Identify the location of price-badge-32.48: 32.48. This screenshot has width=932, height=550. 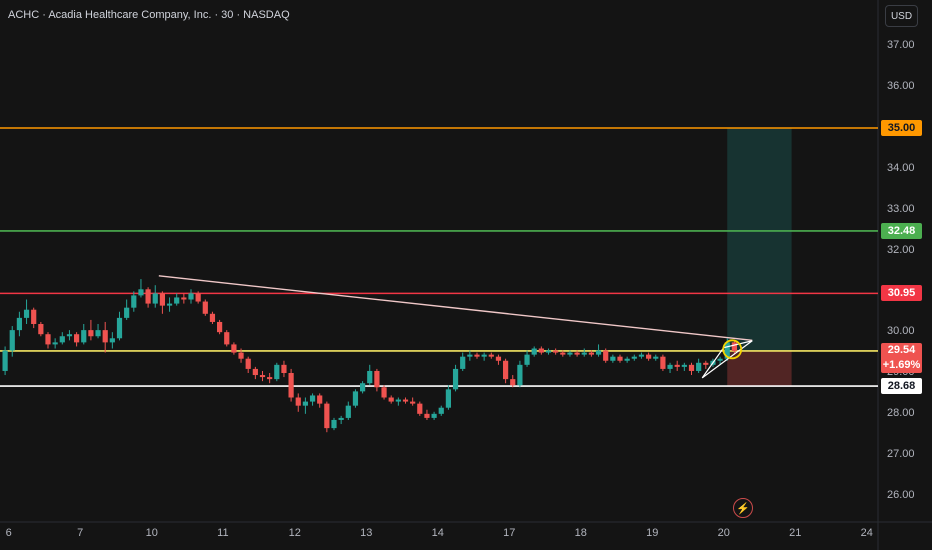
(901, 230).